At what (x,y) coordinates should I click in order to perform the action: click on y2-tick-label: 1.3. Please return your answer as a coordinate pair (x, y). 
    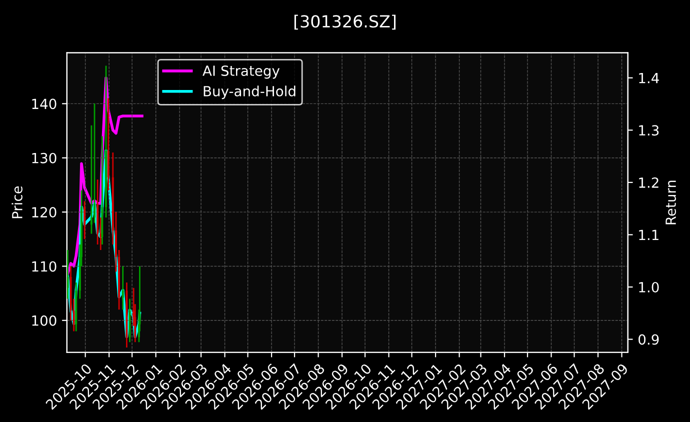
    Looking at the image, I should click on (649, 130).